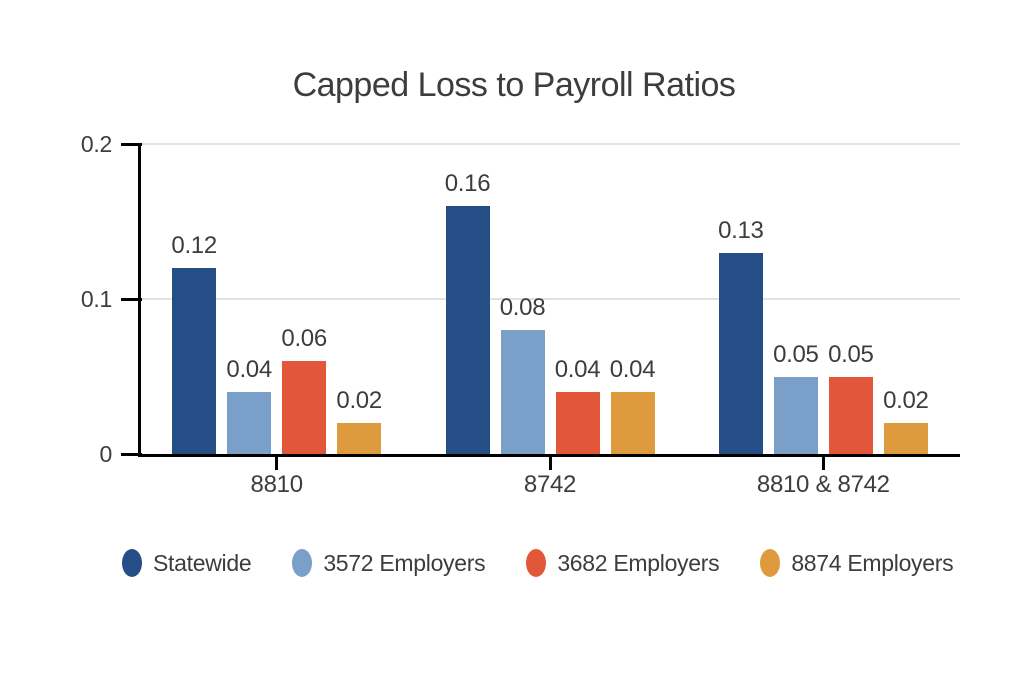 The image size is (1028, 674). What do you see at coordinates (514, 85) in the screenshot?
I see `chart-title: Capped Loss to Payroll Ratios` at bounding box center [514, 85].